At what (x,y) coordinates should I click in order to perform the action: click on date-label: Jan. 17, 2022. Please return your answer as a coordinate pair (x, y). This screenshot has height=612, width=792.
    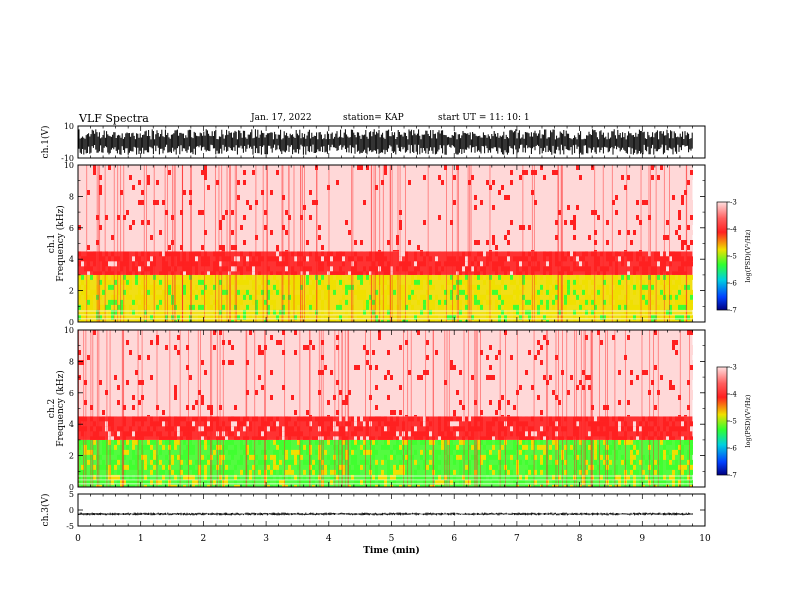
    Looking at the image, I should click on (281, 118).